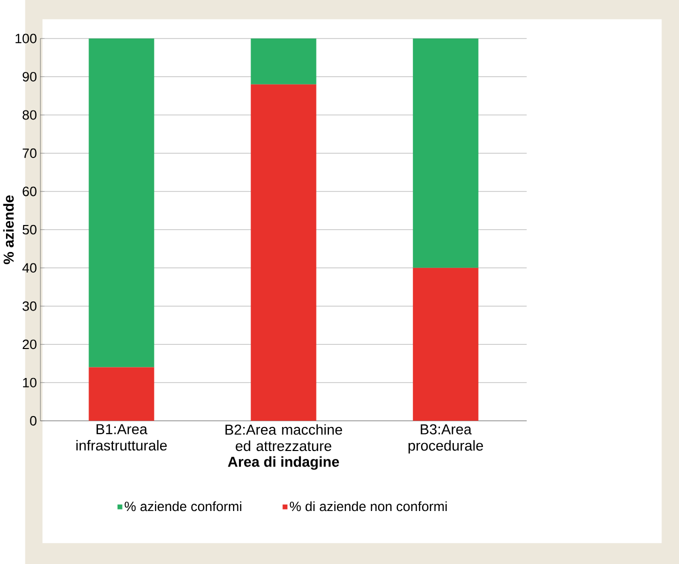 This screenshot has width=679, height=564. I want to click on y-tick-label: 30, so click(29, 306).